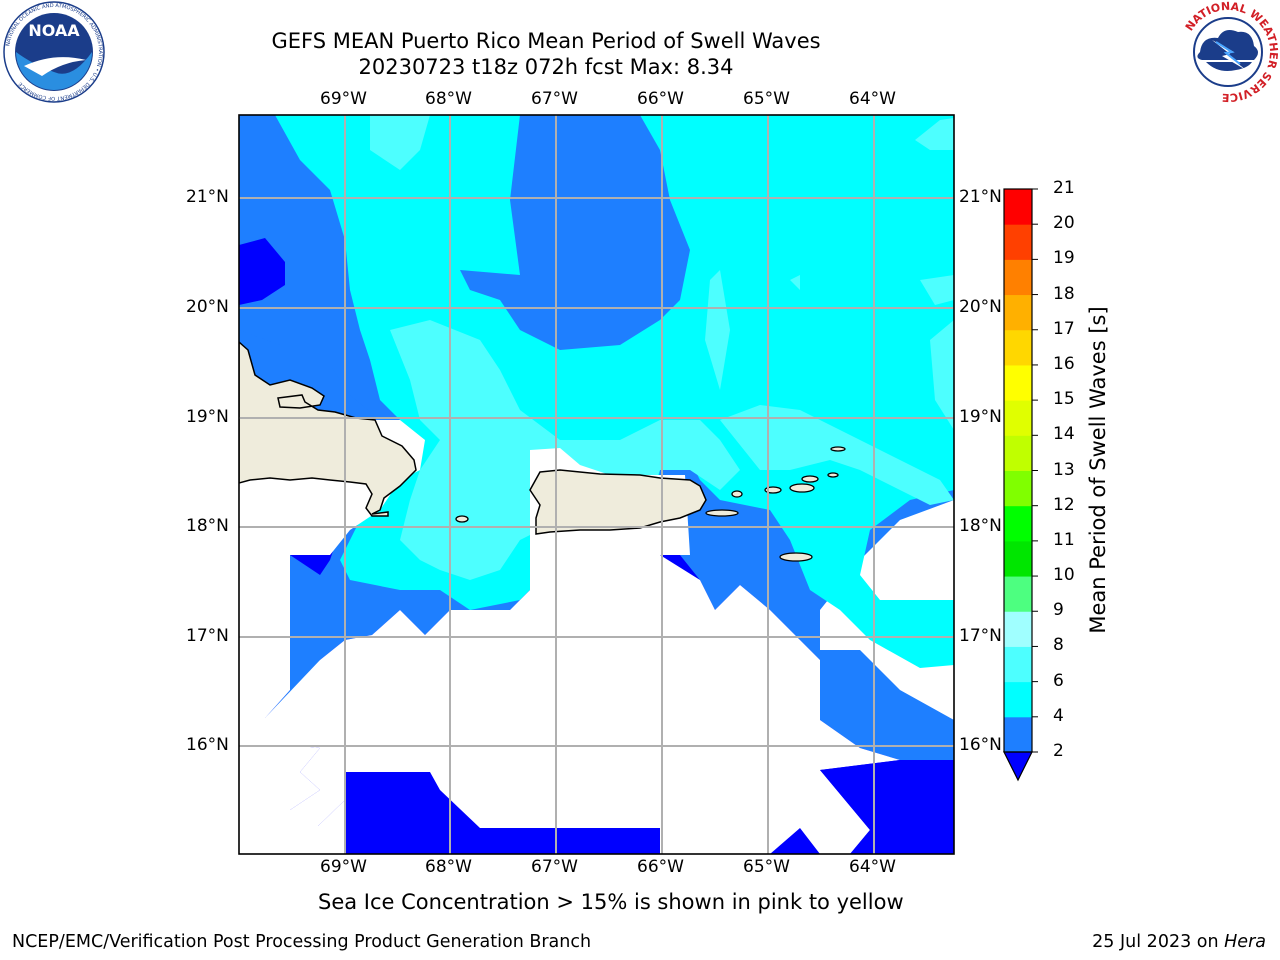  Describe the element at coordinates (980, 307) in the screenshot. I see `lat-label-right: 20°N` at that location.